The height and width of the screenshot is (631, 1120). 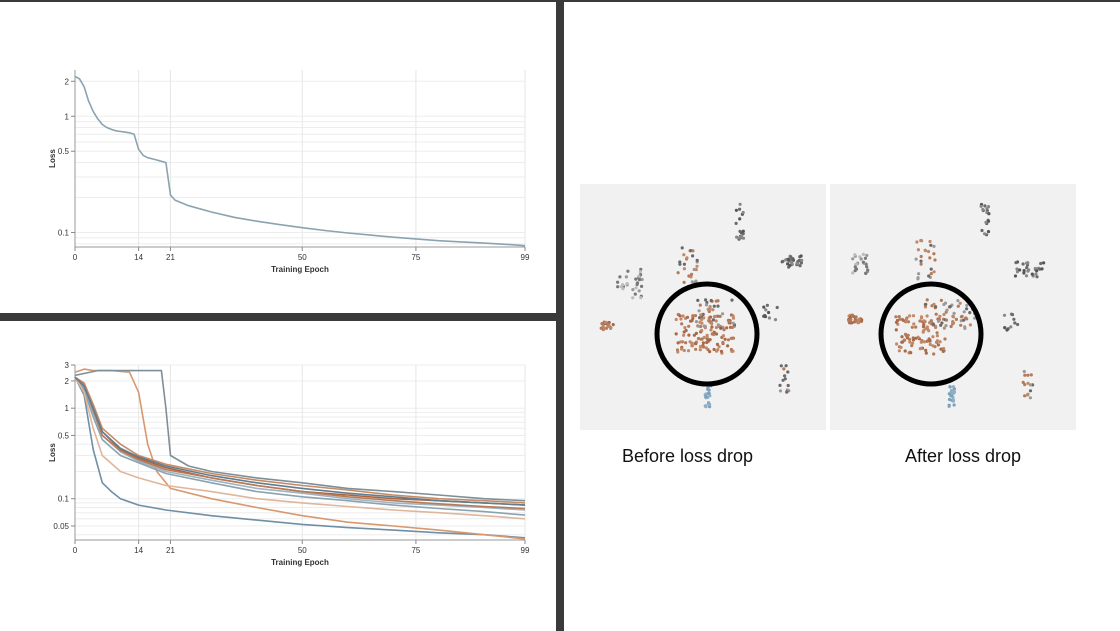 What do you see at coordinates (138, 257) in the screenshot?
I see `x-tick-label: 14` at bounding box center [138, 257].